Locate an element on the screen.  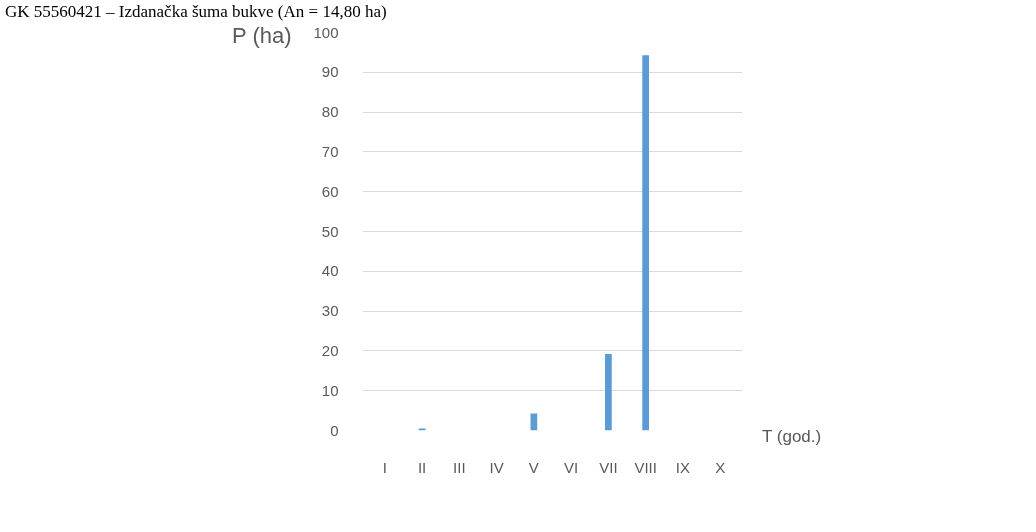
x-tick-label: II is located at coordinates (422, 467).